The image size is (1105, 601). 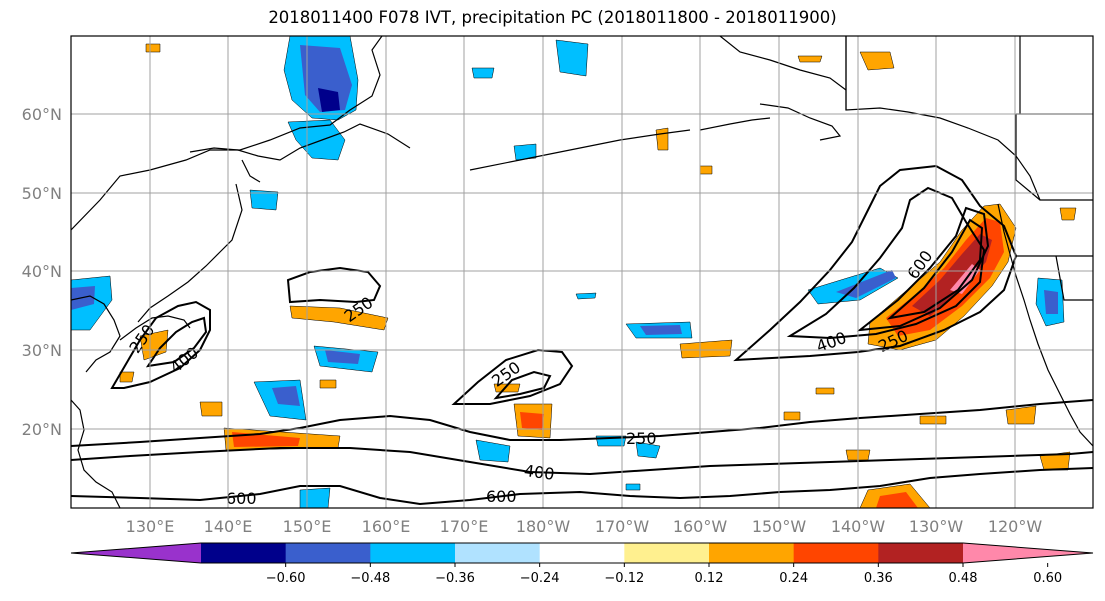 I want to click on colorbar-extend-high, so click(x=1028, y=553).